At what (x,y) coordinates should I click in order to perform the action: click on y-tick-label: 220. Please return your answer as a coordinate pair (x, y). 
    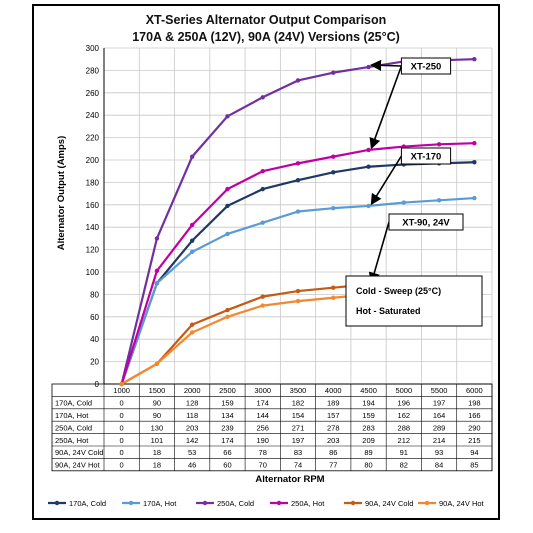
    Looking at the image, I should click on (93, 138).